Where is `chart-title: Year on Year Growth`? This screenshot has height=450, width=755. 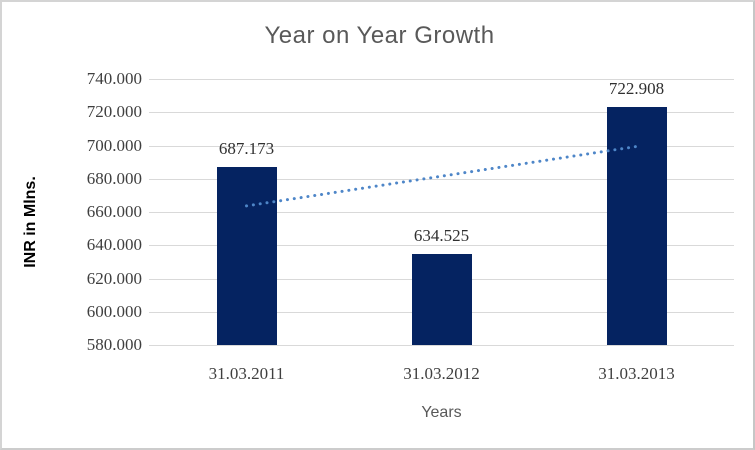 chart-title: Year on Year Growth is located at coordinates (379, 35).